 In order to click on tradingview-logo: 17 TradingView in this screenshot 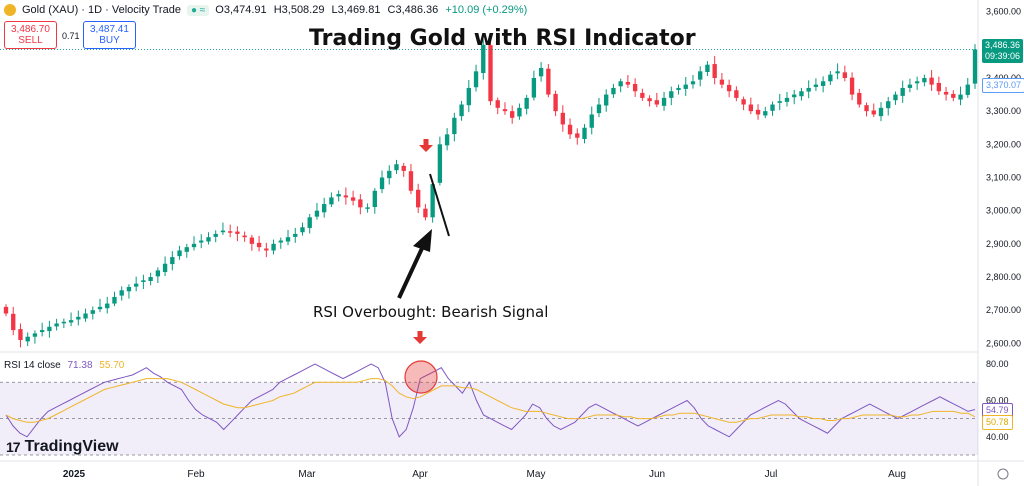, I will do `click(62, 447)`.